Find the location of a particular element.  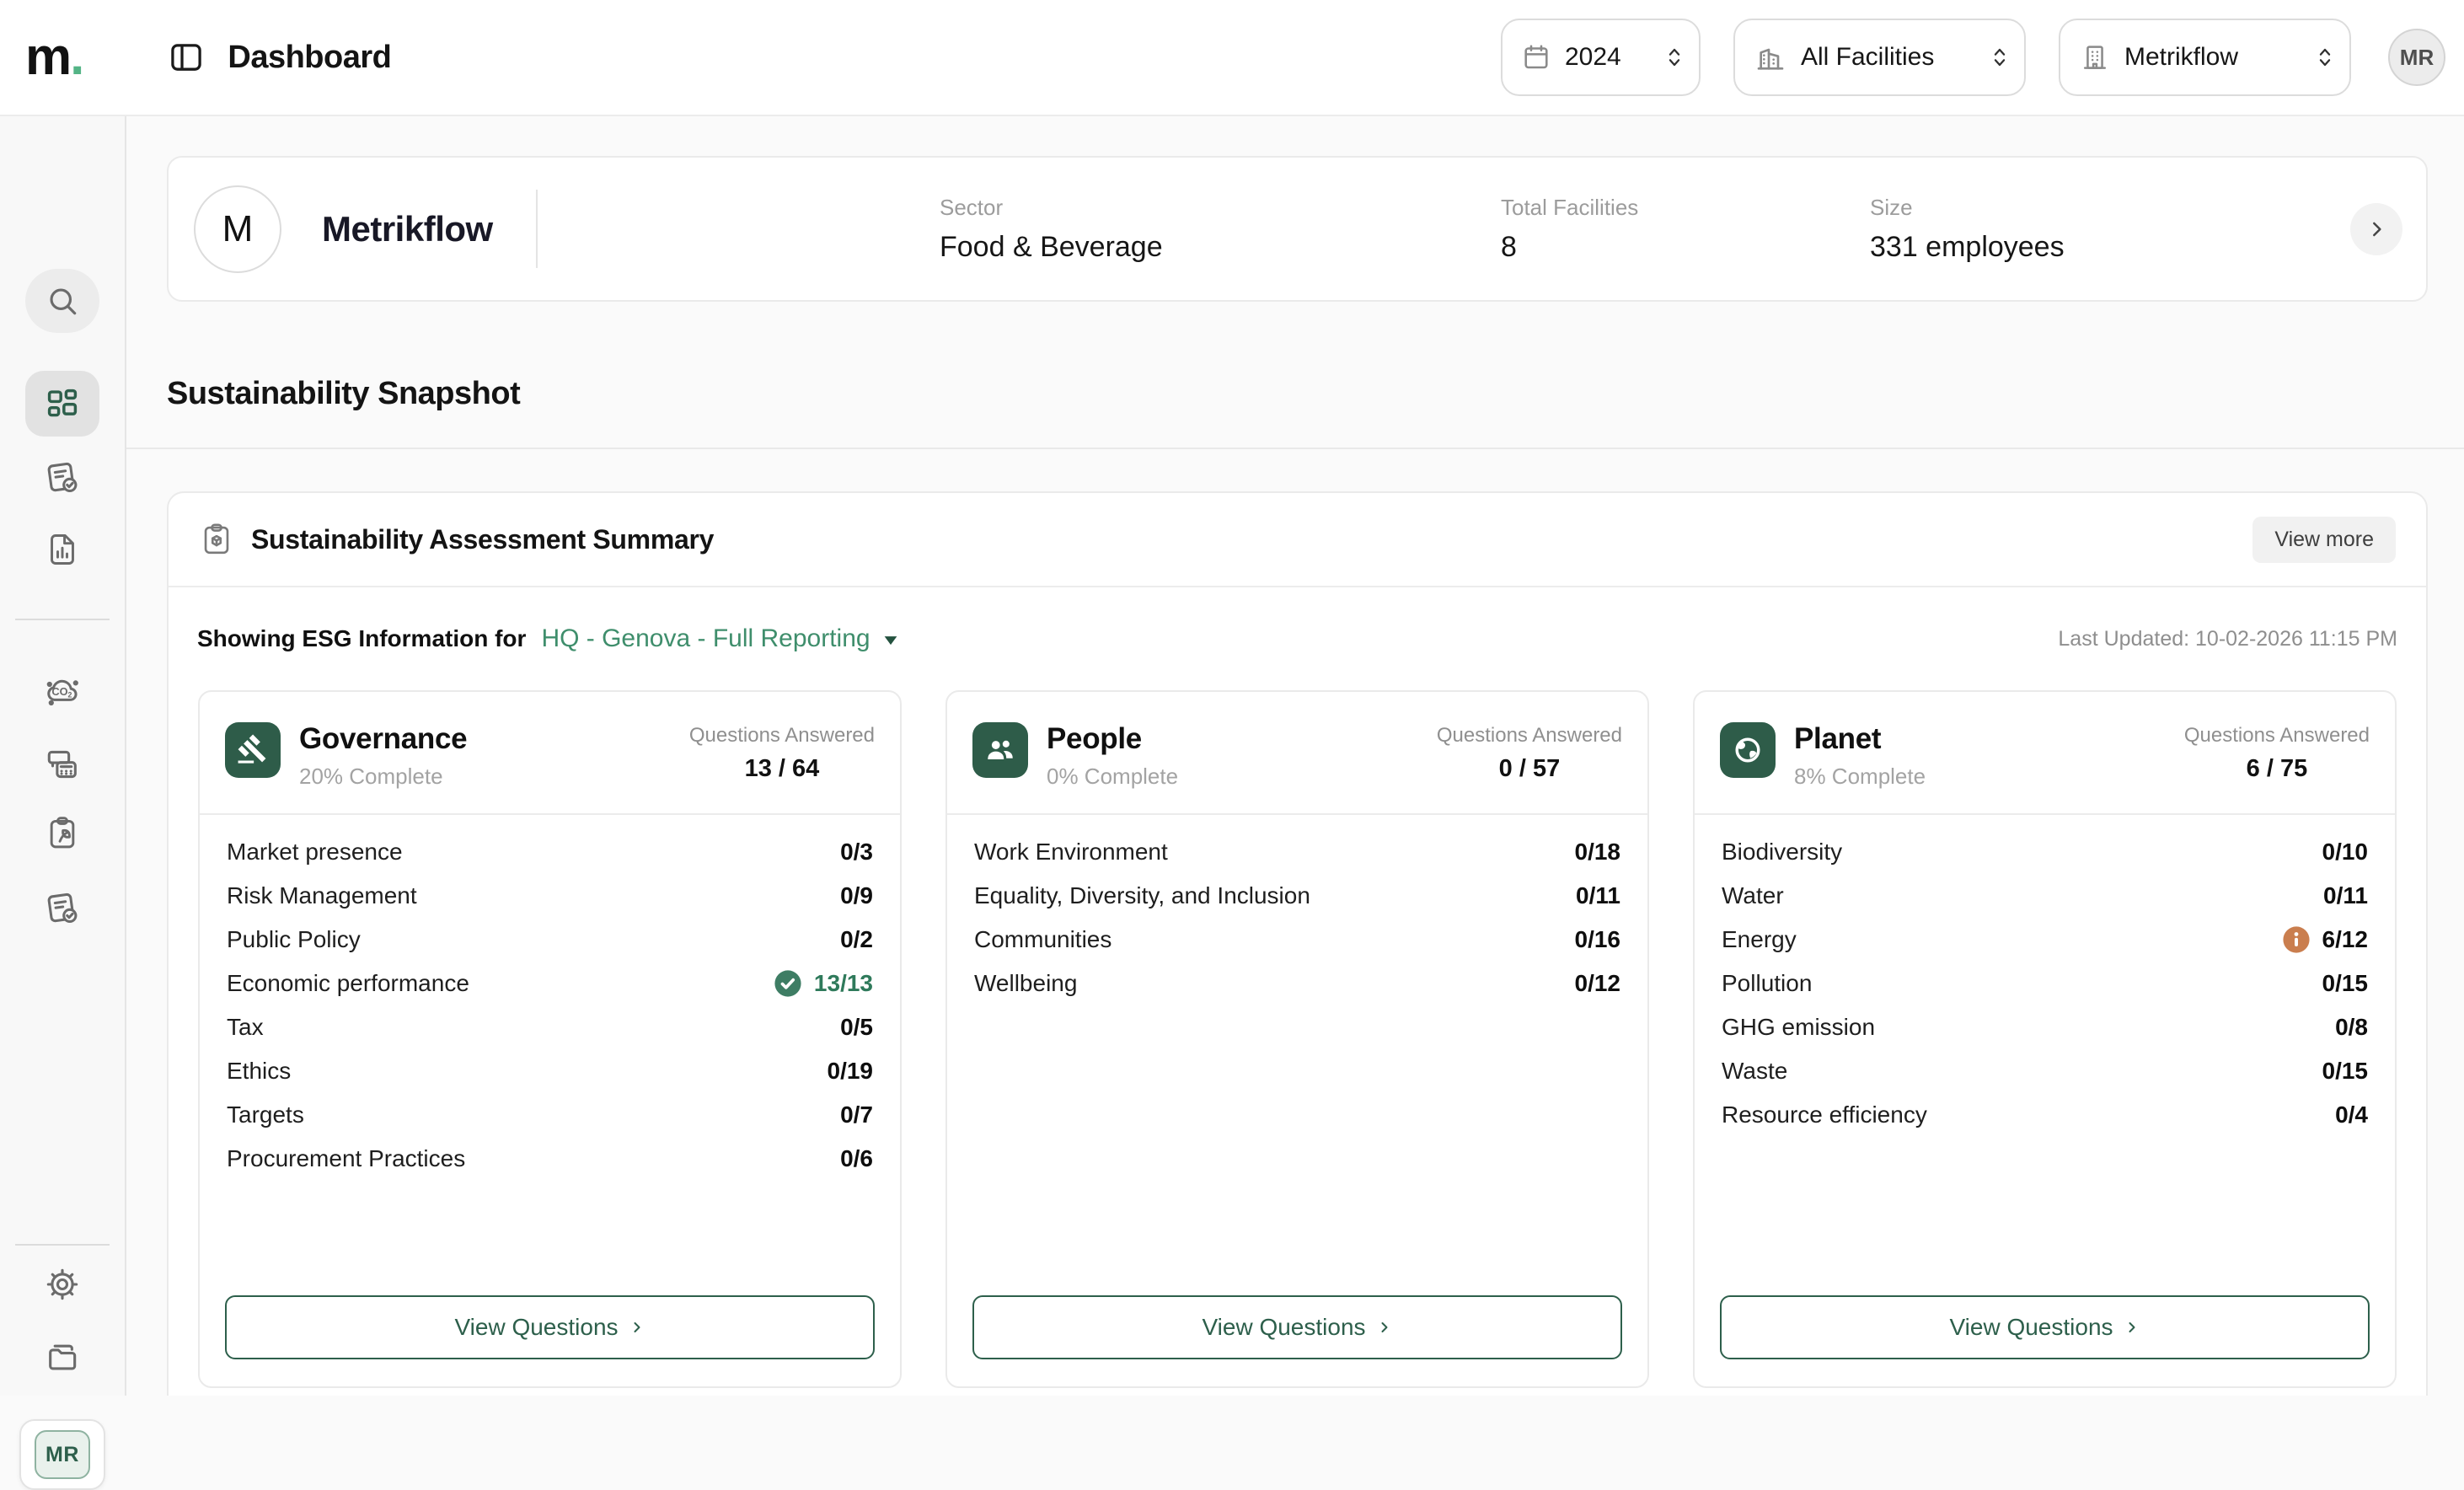

sidebar-item-assessments is located at coordinates (63, 477).